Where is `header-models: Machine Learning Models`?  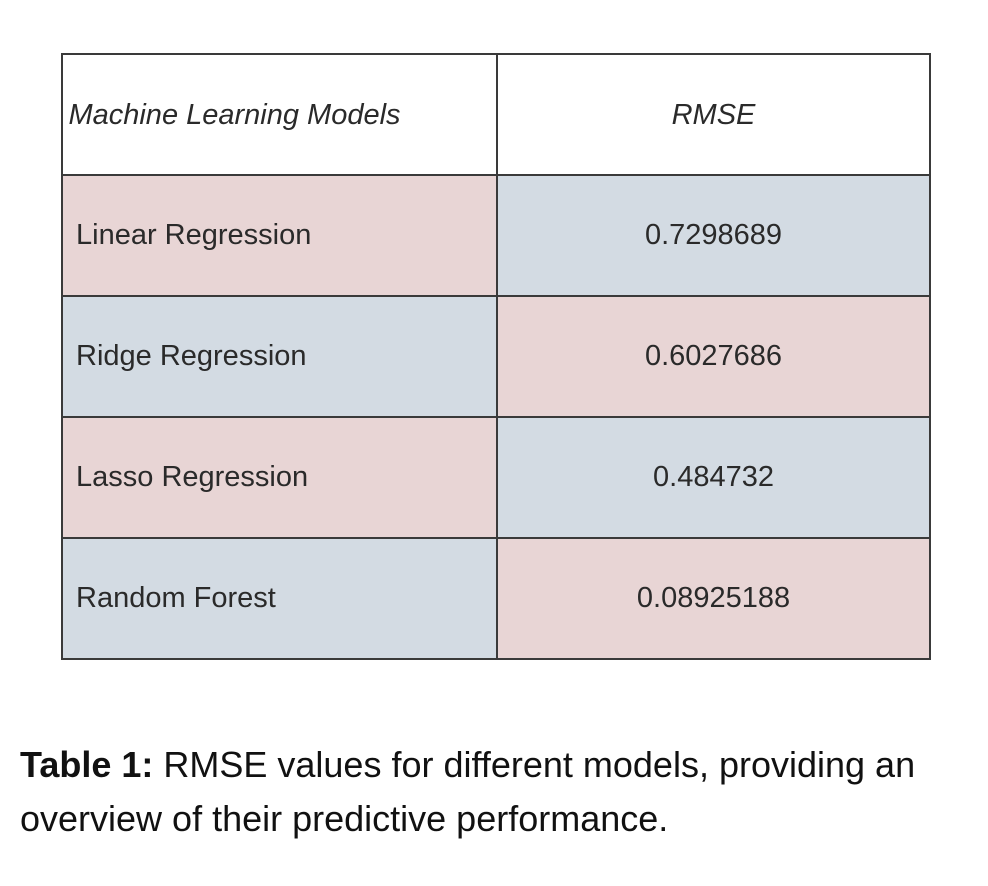 header-models: Machine Learning Models is located at coordinates (279, 114).